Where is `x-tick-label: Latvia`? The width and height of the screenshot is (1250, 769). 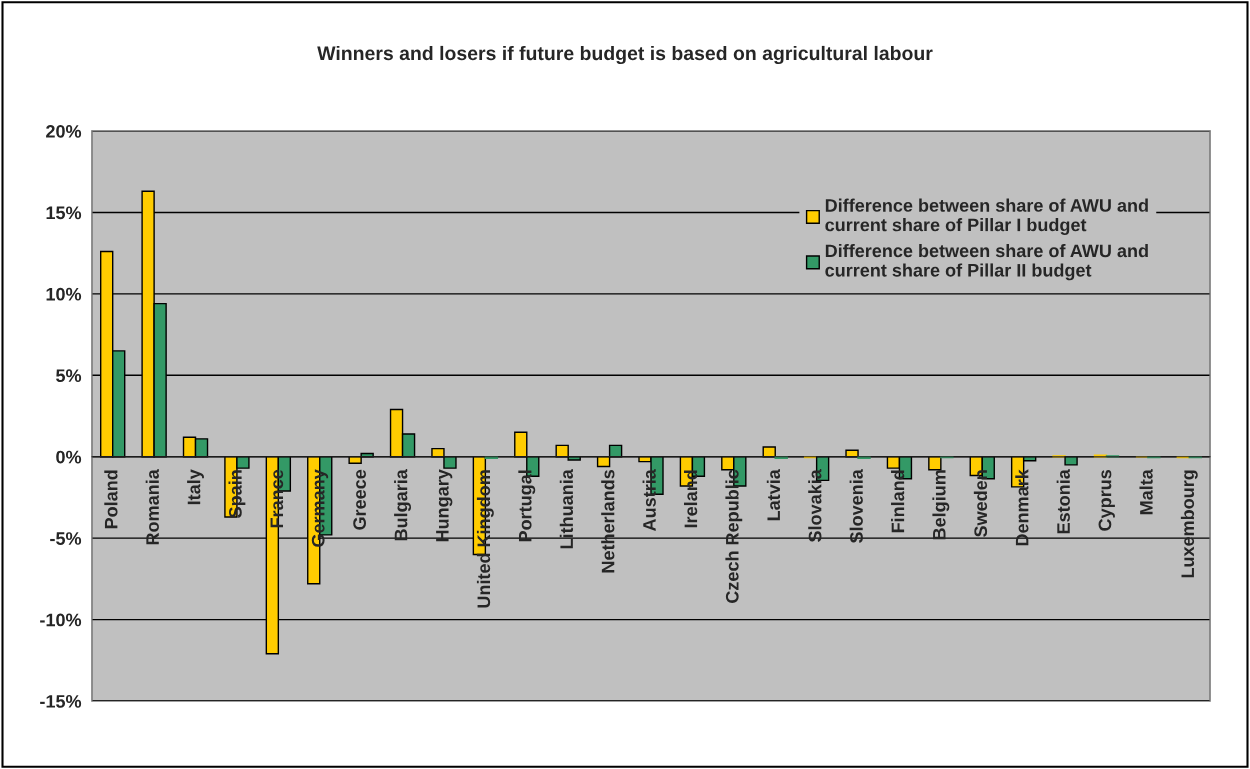 x-tick-label: Latvia is located at coordinates (773, 495).